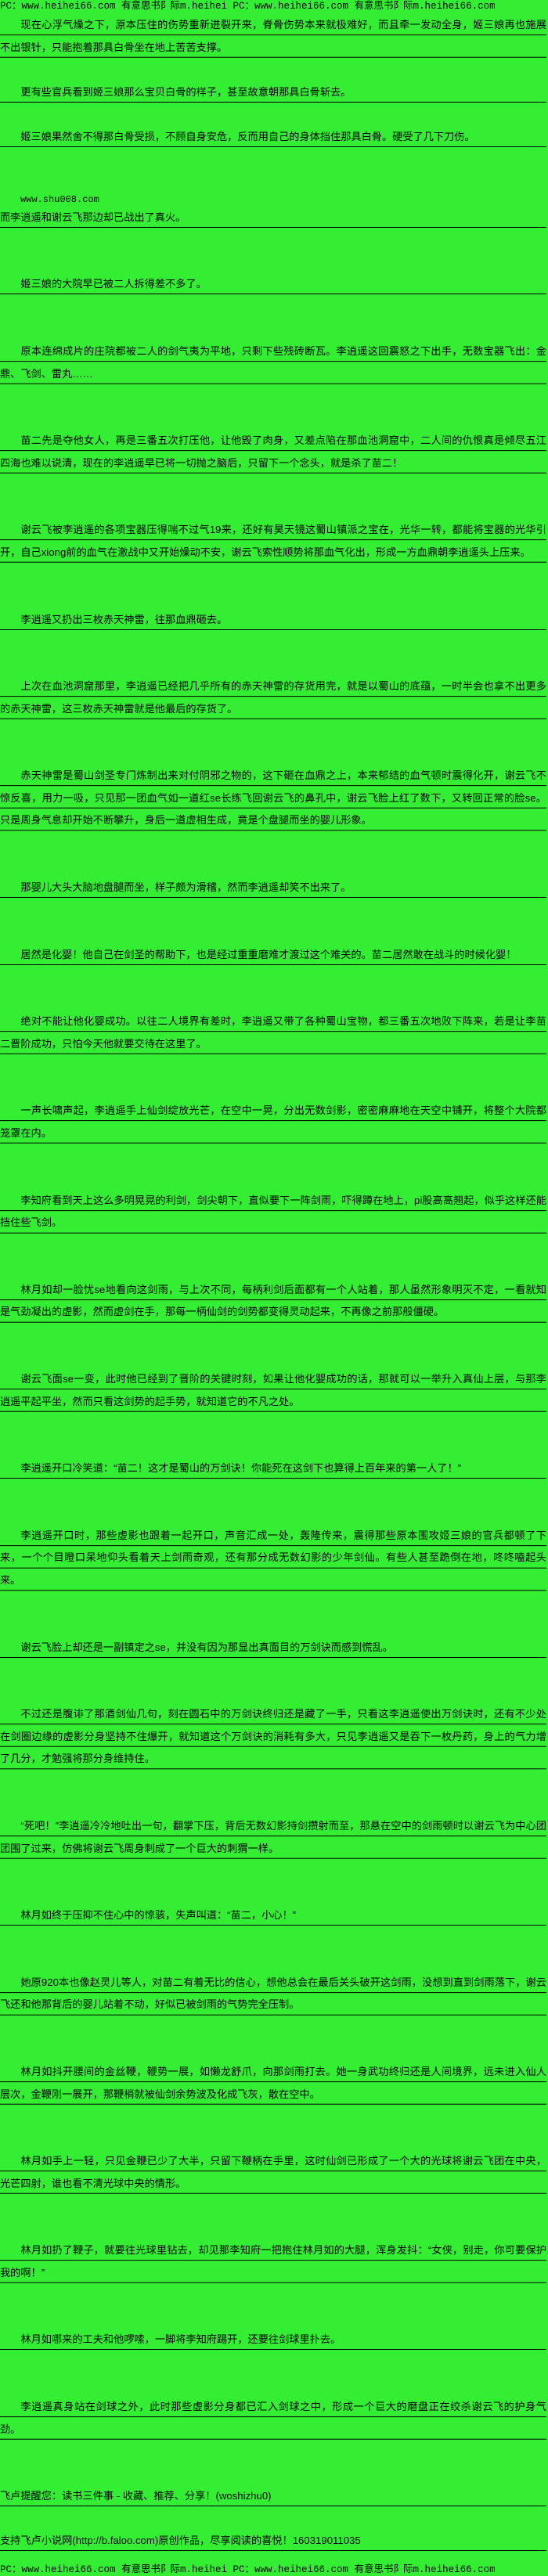 Image resolution: width=548 pixels, height=2576 pixels. Describe the element at coordinates (273, 2496) in the screenshot. I see `site-reminder-note: 飞卢提醒您：读书三件事 - 收藏、推荐、分享！(woshizhu0)` at that location.